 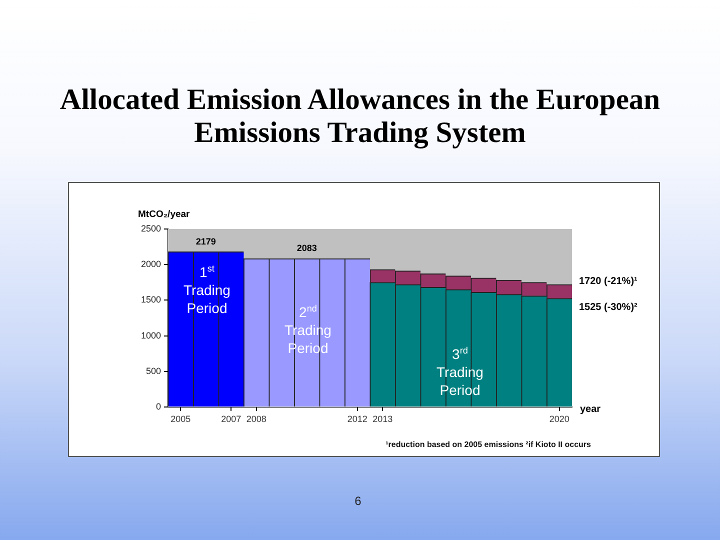 I want to click on y-tick-label: 1500, so click(x=150, y=299).